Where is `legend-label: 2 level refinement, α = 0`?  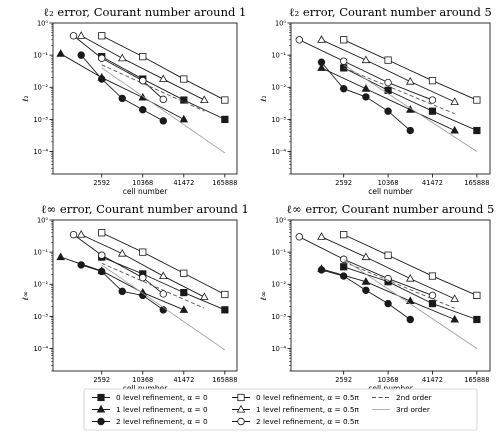
legend-label: 2 level refinement, α = 0 is located at coordinates (162, 421).